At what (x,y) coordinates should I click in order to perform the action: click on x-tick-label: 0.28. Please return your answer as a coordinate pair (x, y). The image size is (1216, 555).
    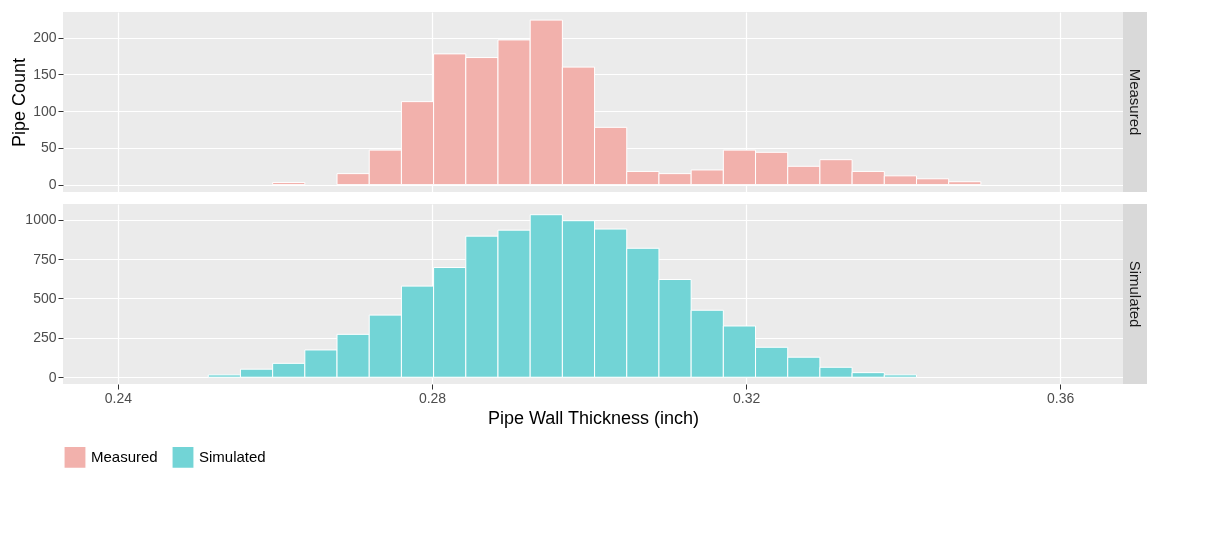
    Looking at the image, I should click on (432, 397).